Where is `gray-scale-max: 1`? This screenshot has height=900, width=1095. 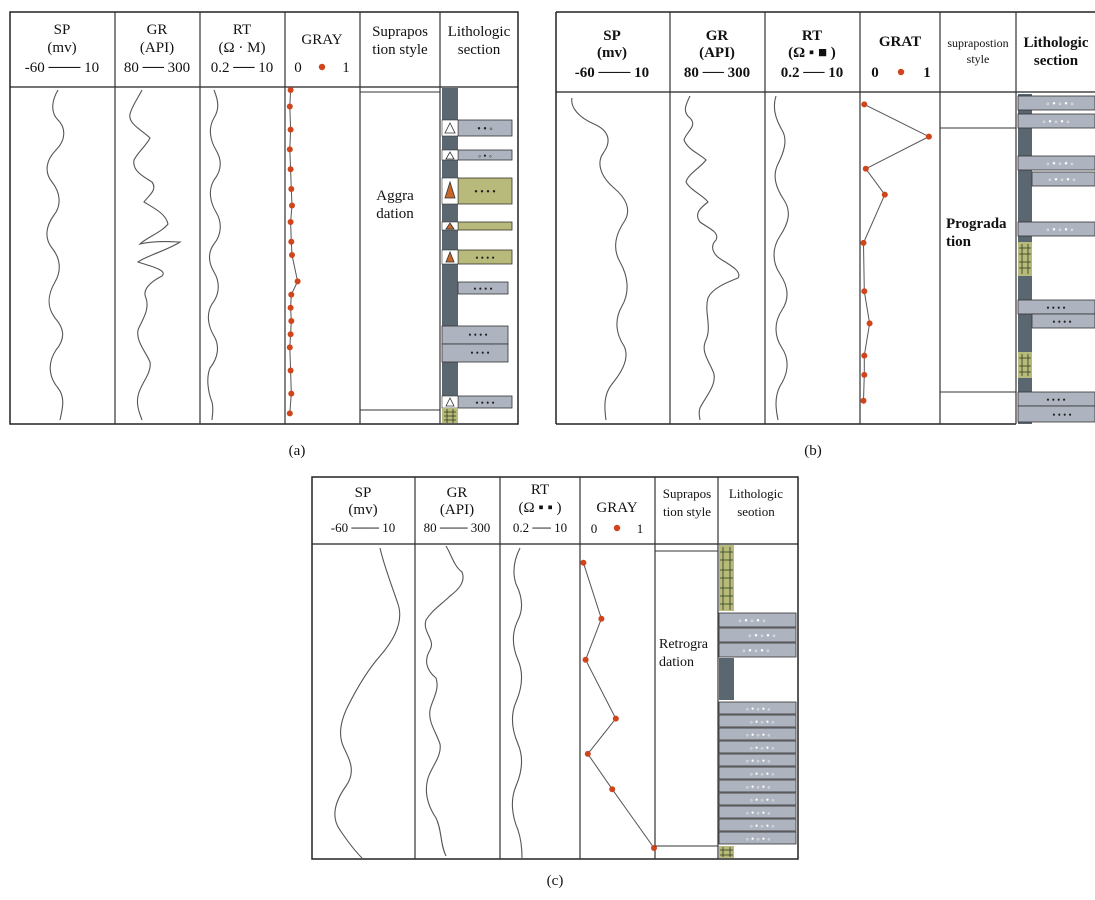 gray-scale-max: 1 is located at coordinates (927, 73).